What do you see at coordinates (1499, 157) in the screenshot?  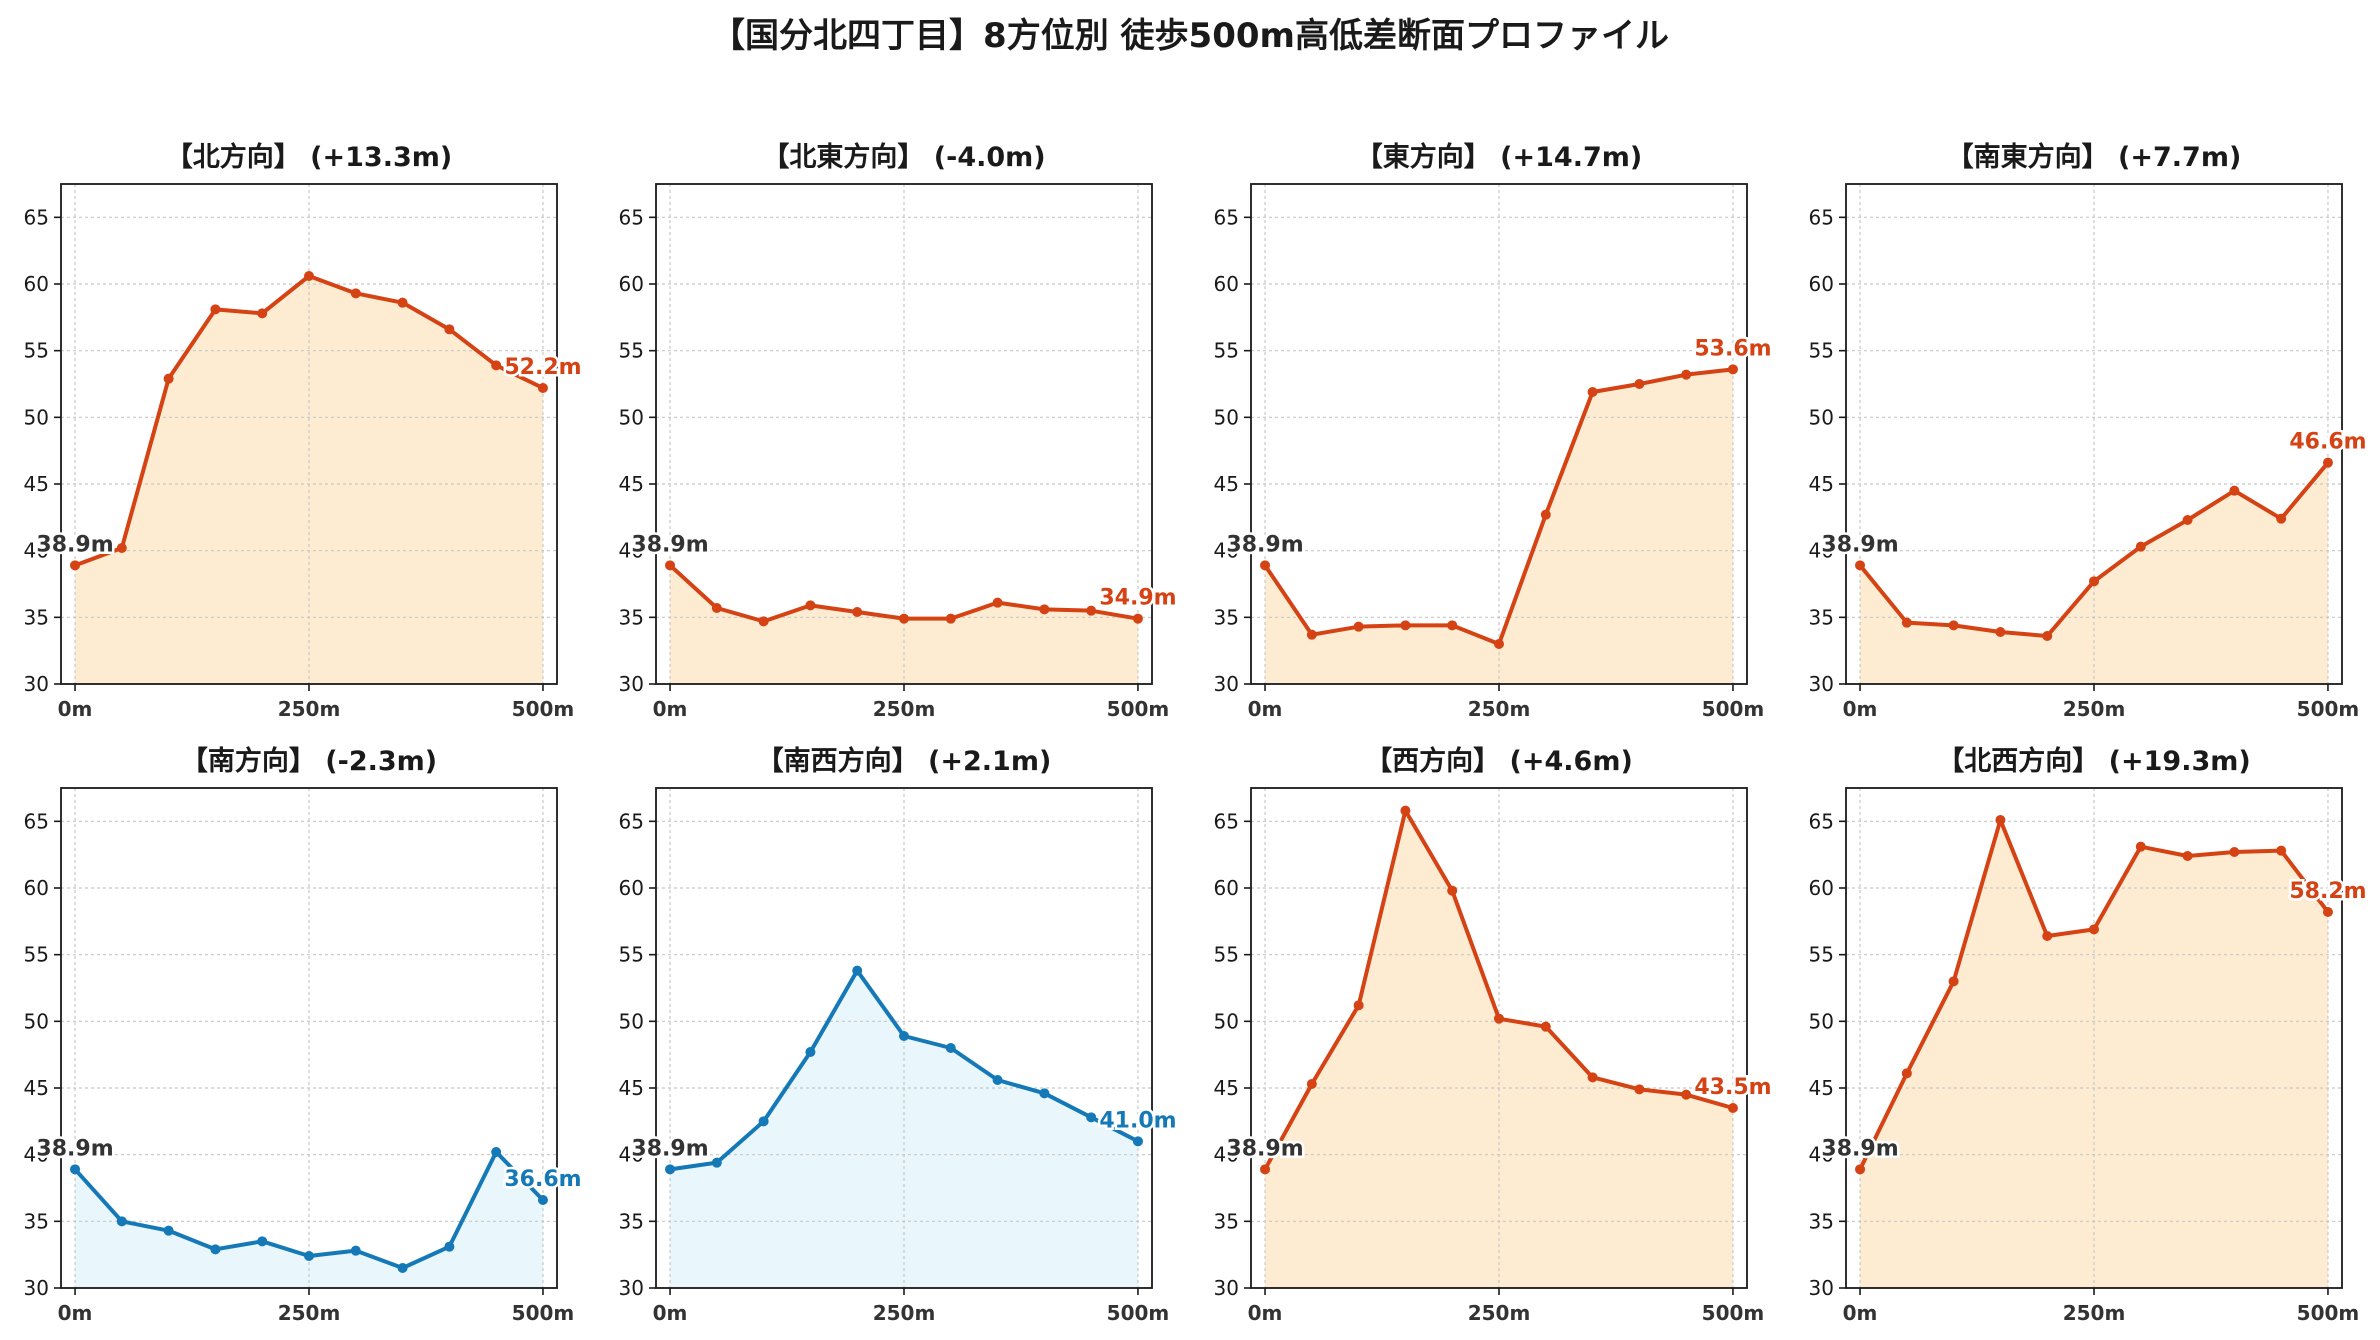 I see `subplot-title: 【東方向】 (+14.7m)` at bounding box center [1499, 157].